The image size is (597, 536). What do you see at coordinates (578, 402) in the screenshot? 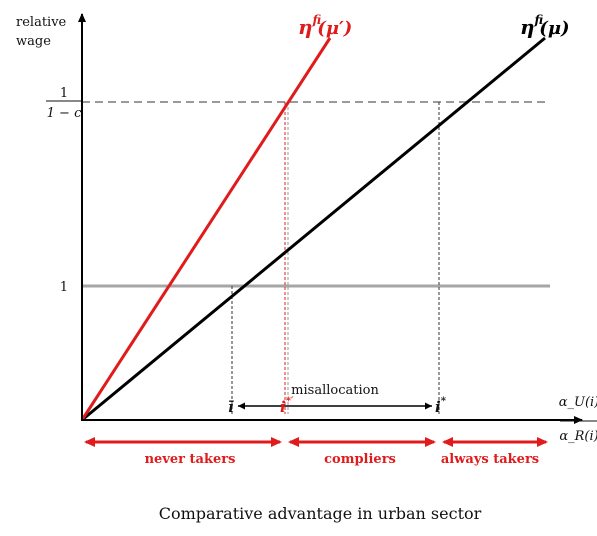
I see `x-axis-label-numerator: α_U(i)` at bounding box center [578, 402].